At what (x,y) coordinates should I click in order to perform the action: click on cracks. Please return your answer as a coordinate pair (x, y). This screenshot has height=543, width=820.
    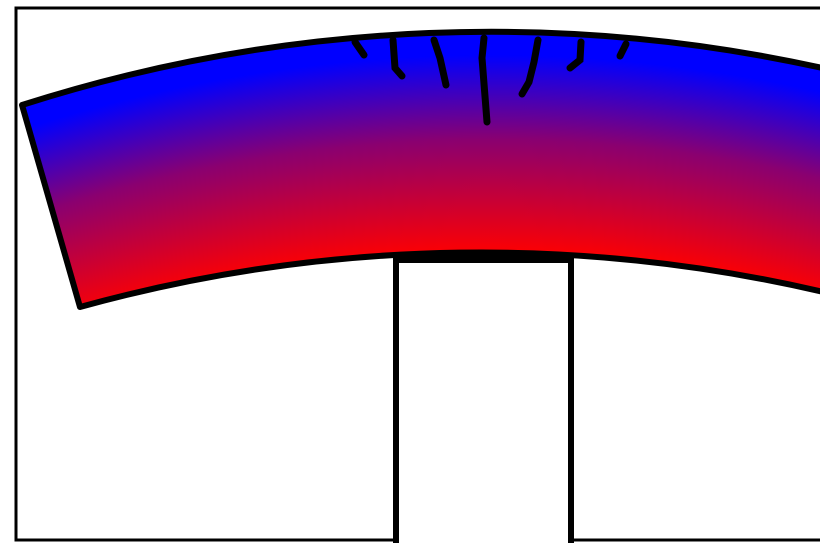
    Looking at the image, I should click on (490, 80).